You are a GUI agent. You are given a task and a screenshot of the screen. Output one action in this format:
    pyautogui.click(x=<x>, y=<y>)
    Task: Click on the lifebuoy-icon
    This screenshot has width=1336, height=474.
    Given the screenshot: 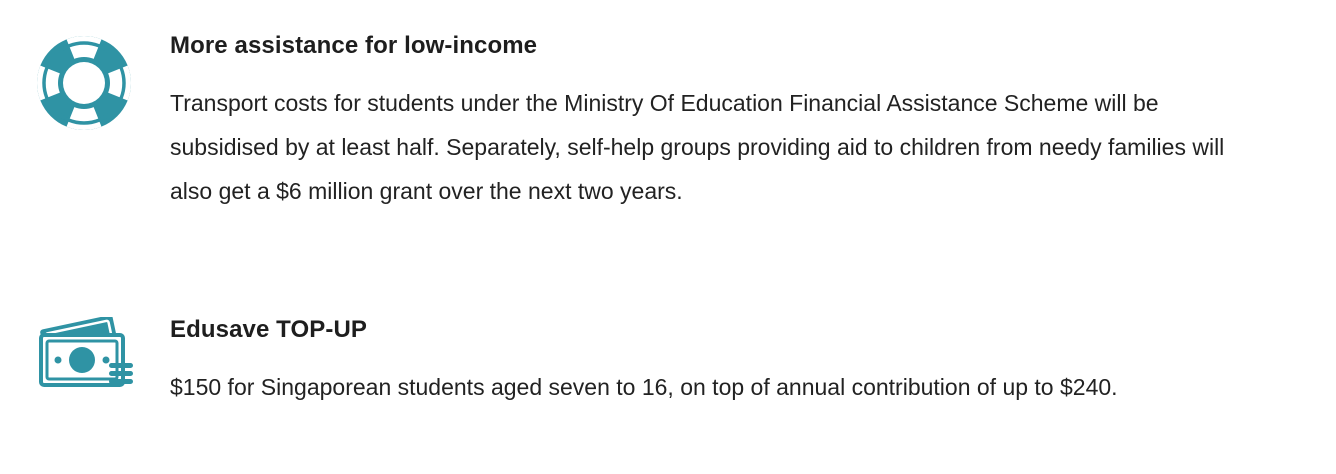 What is the action you would take?
    pyautogui.click(x=84, y=83)
    